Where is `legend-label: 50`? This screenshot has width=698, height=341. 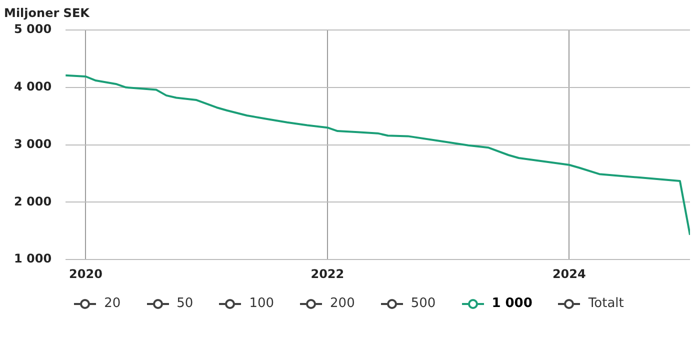 legend-label: 50 is located at coordinates (185, 303).